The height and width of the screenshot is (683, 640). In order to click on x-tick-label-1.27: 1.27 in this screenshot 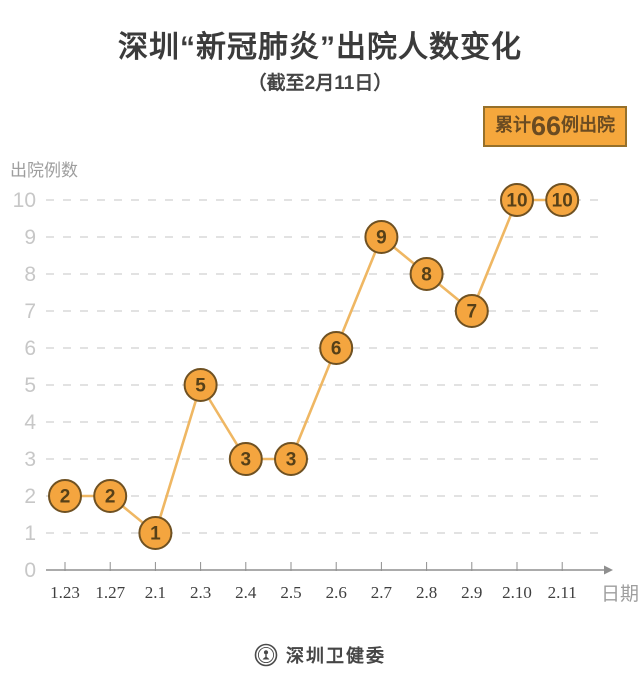, I will do `click(110, 592)`.